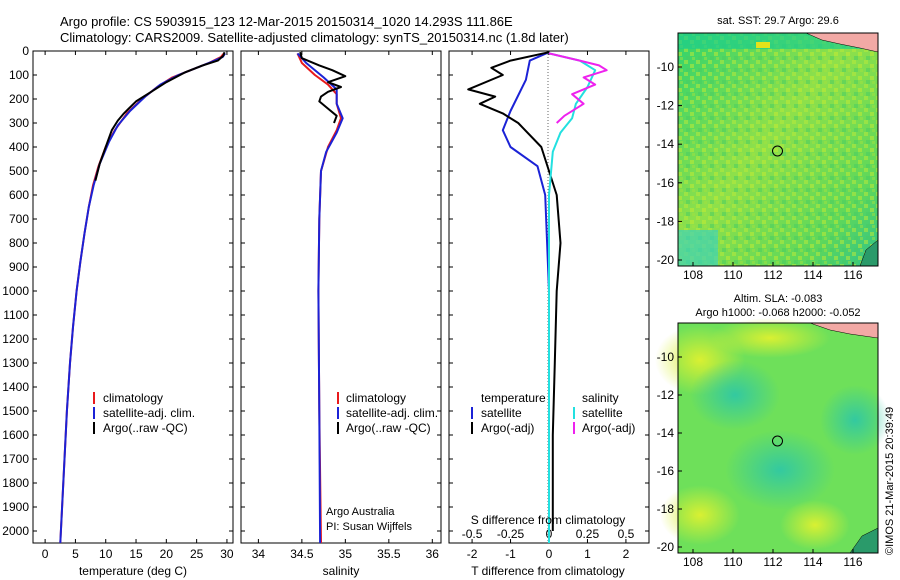 This screenshot has height=580, width=900. Describe the element at coordinates (376, 398) in the screenshot. I see `legend-climatology: climatology` at that location.